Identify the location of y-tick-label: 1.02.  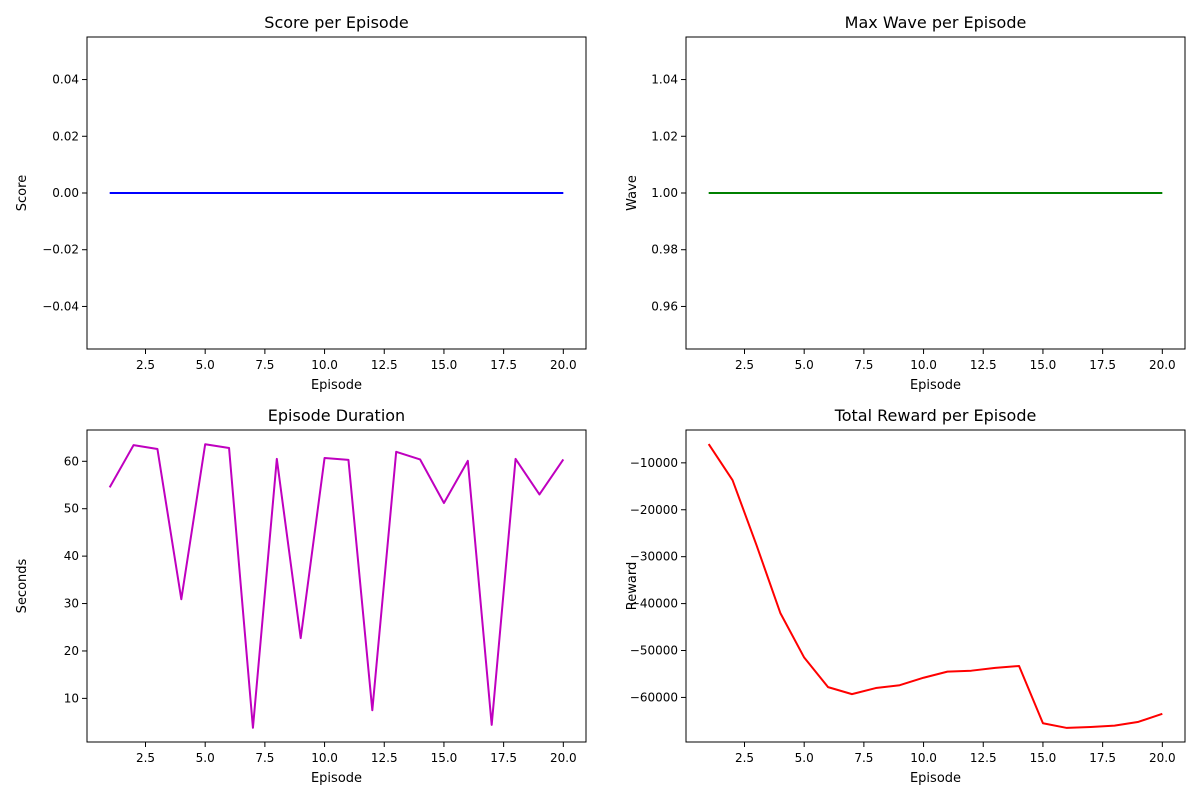
(664, 136).